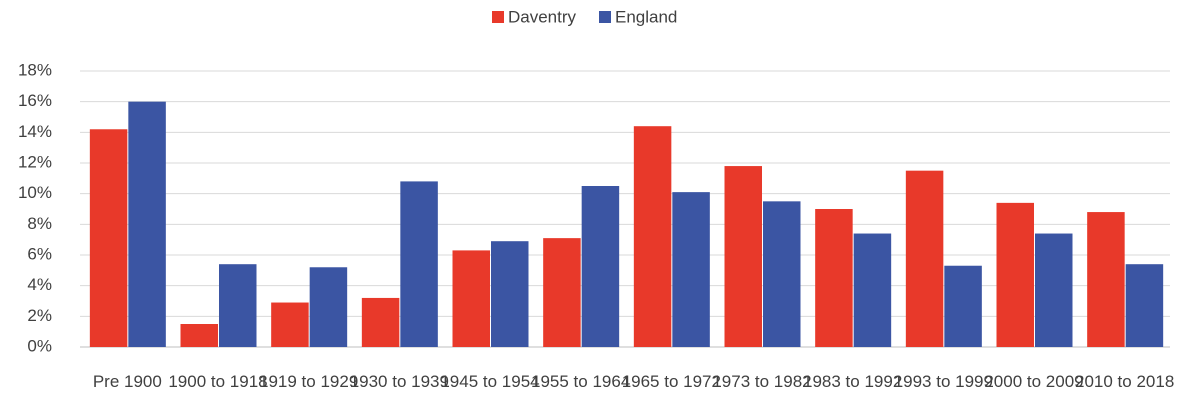 This screenshot has height=419, width=1179. What do you see at coordinates (1034, 381) in the screenshot?
I see `x-tick-label: 2000 to 2009` at bounding box center [1034, 381].